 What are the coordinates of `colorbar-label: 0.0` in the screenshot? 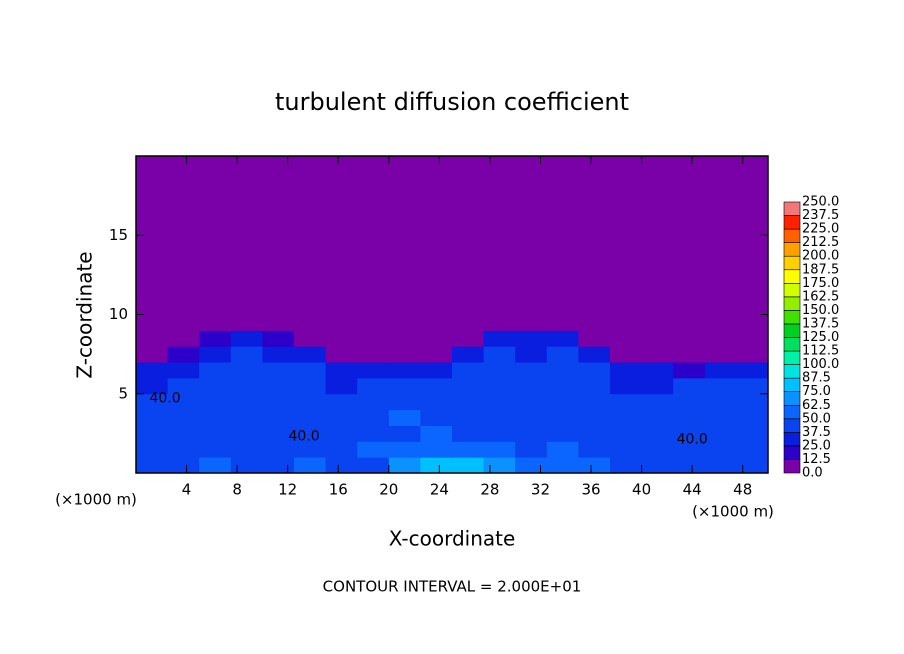 It's located at (812, 473).